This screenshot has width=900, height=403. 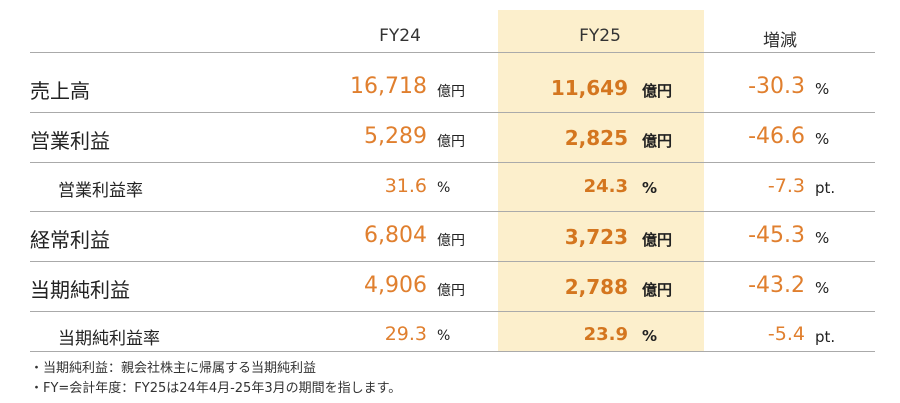 I want to click on fy25-value: 2,825, so click(x=596, y=138).